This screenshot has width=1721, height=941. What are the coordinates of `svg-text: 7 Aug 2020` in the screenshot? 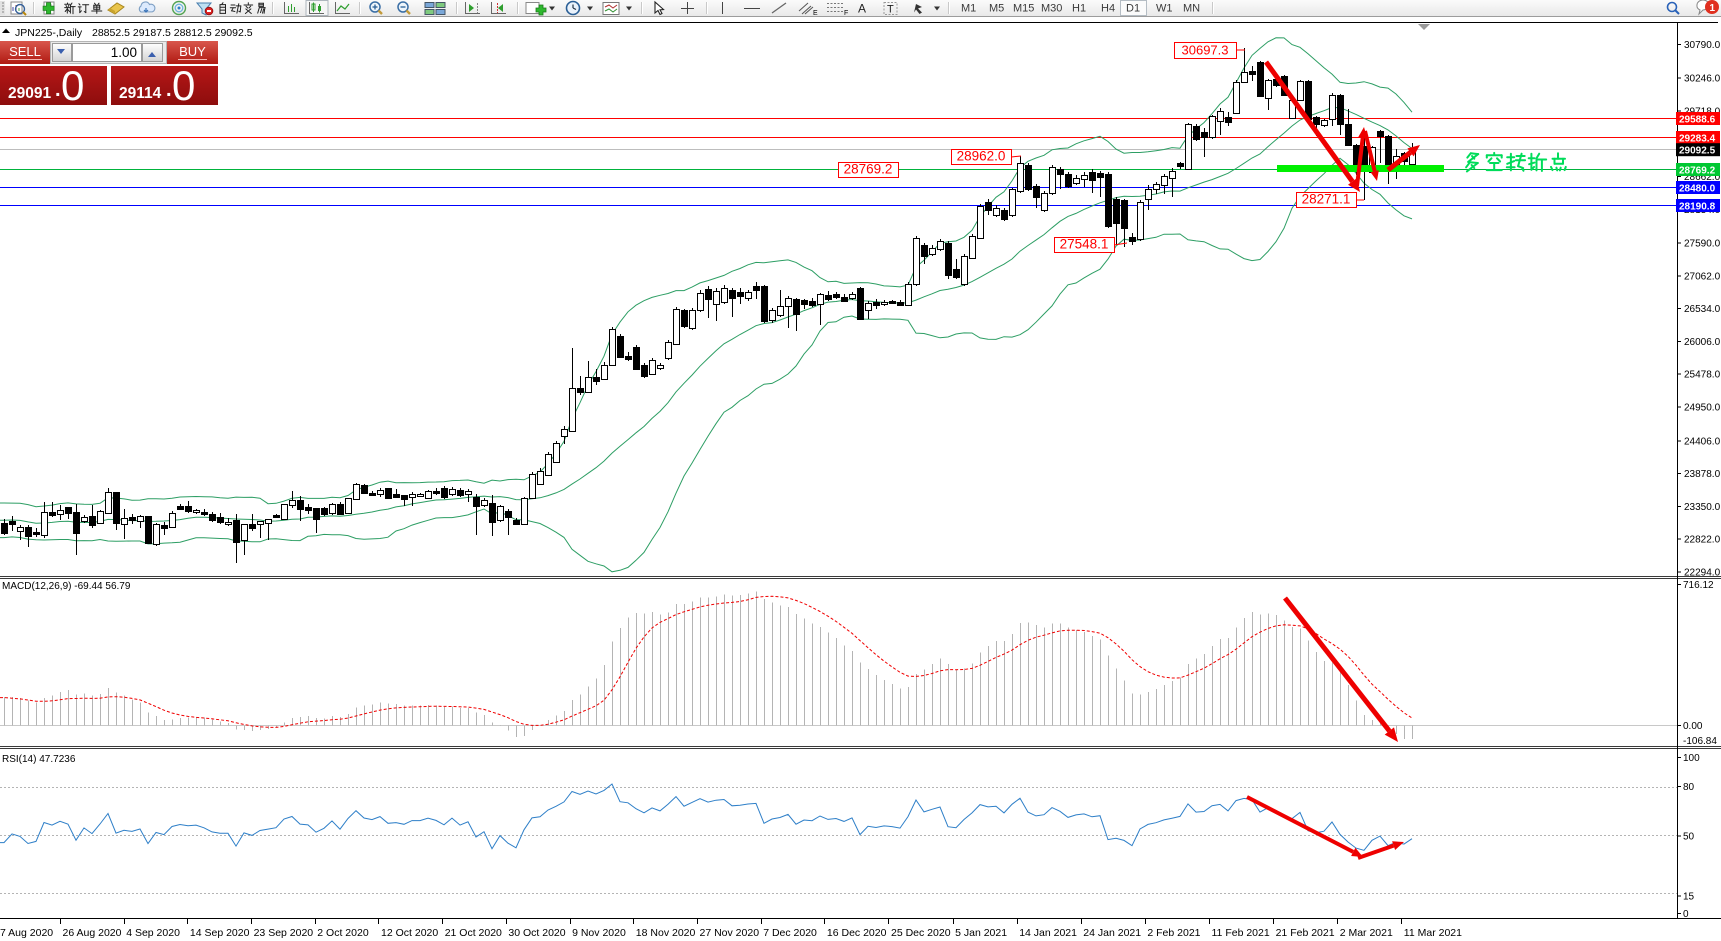 It's located at (26, 933).